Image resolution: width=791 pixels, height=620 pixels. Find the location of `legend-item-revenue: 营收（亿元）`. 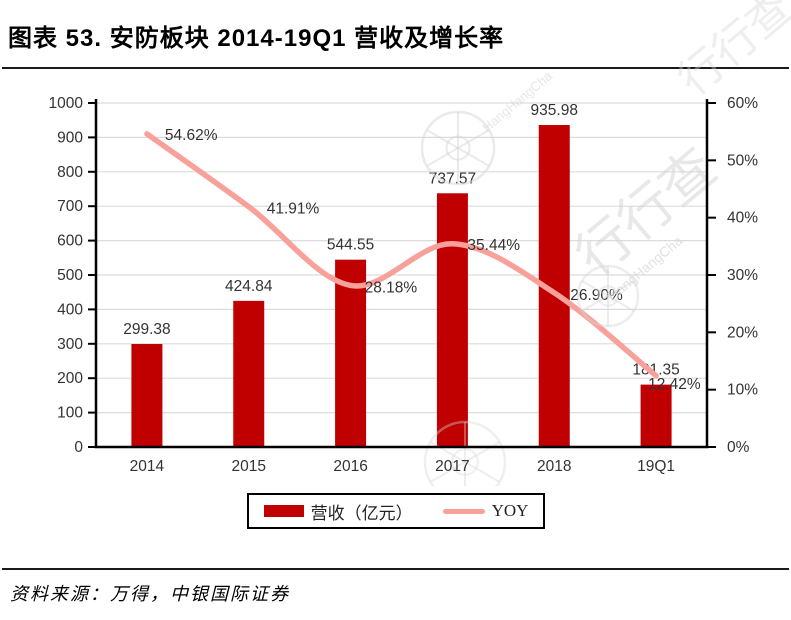

legend-item-revenue: 营收（亿元） is located at coordinates (338, 511).